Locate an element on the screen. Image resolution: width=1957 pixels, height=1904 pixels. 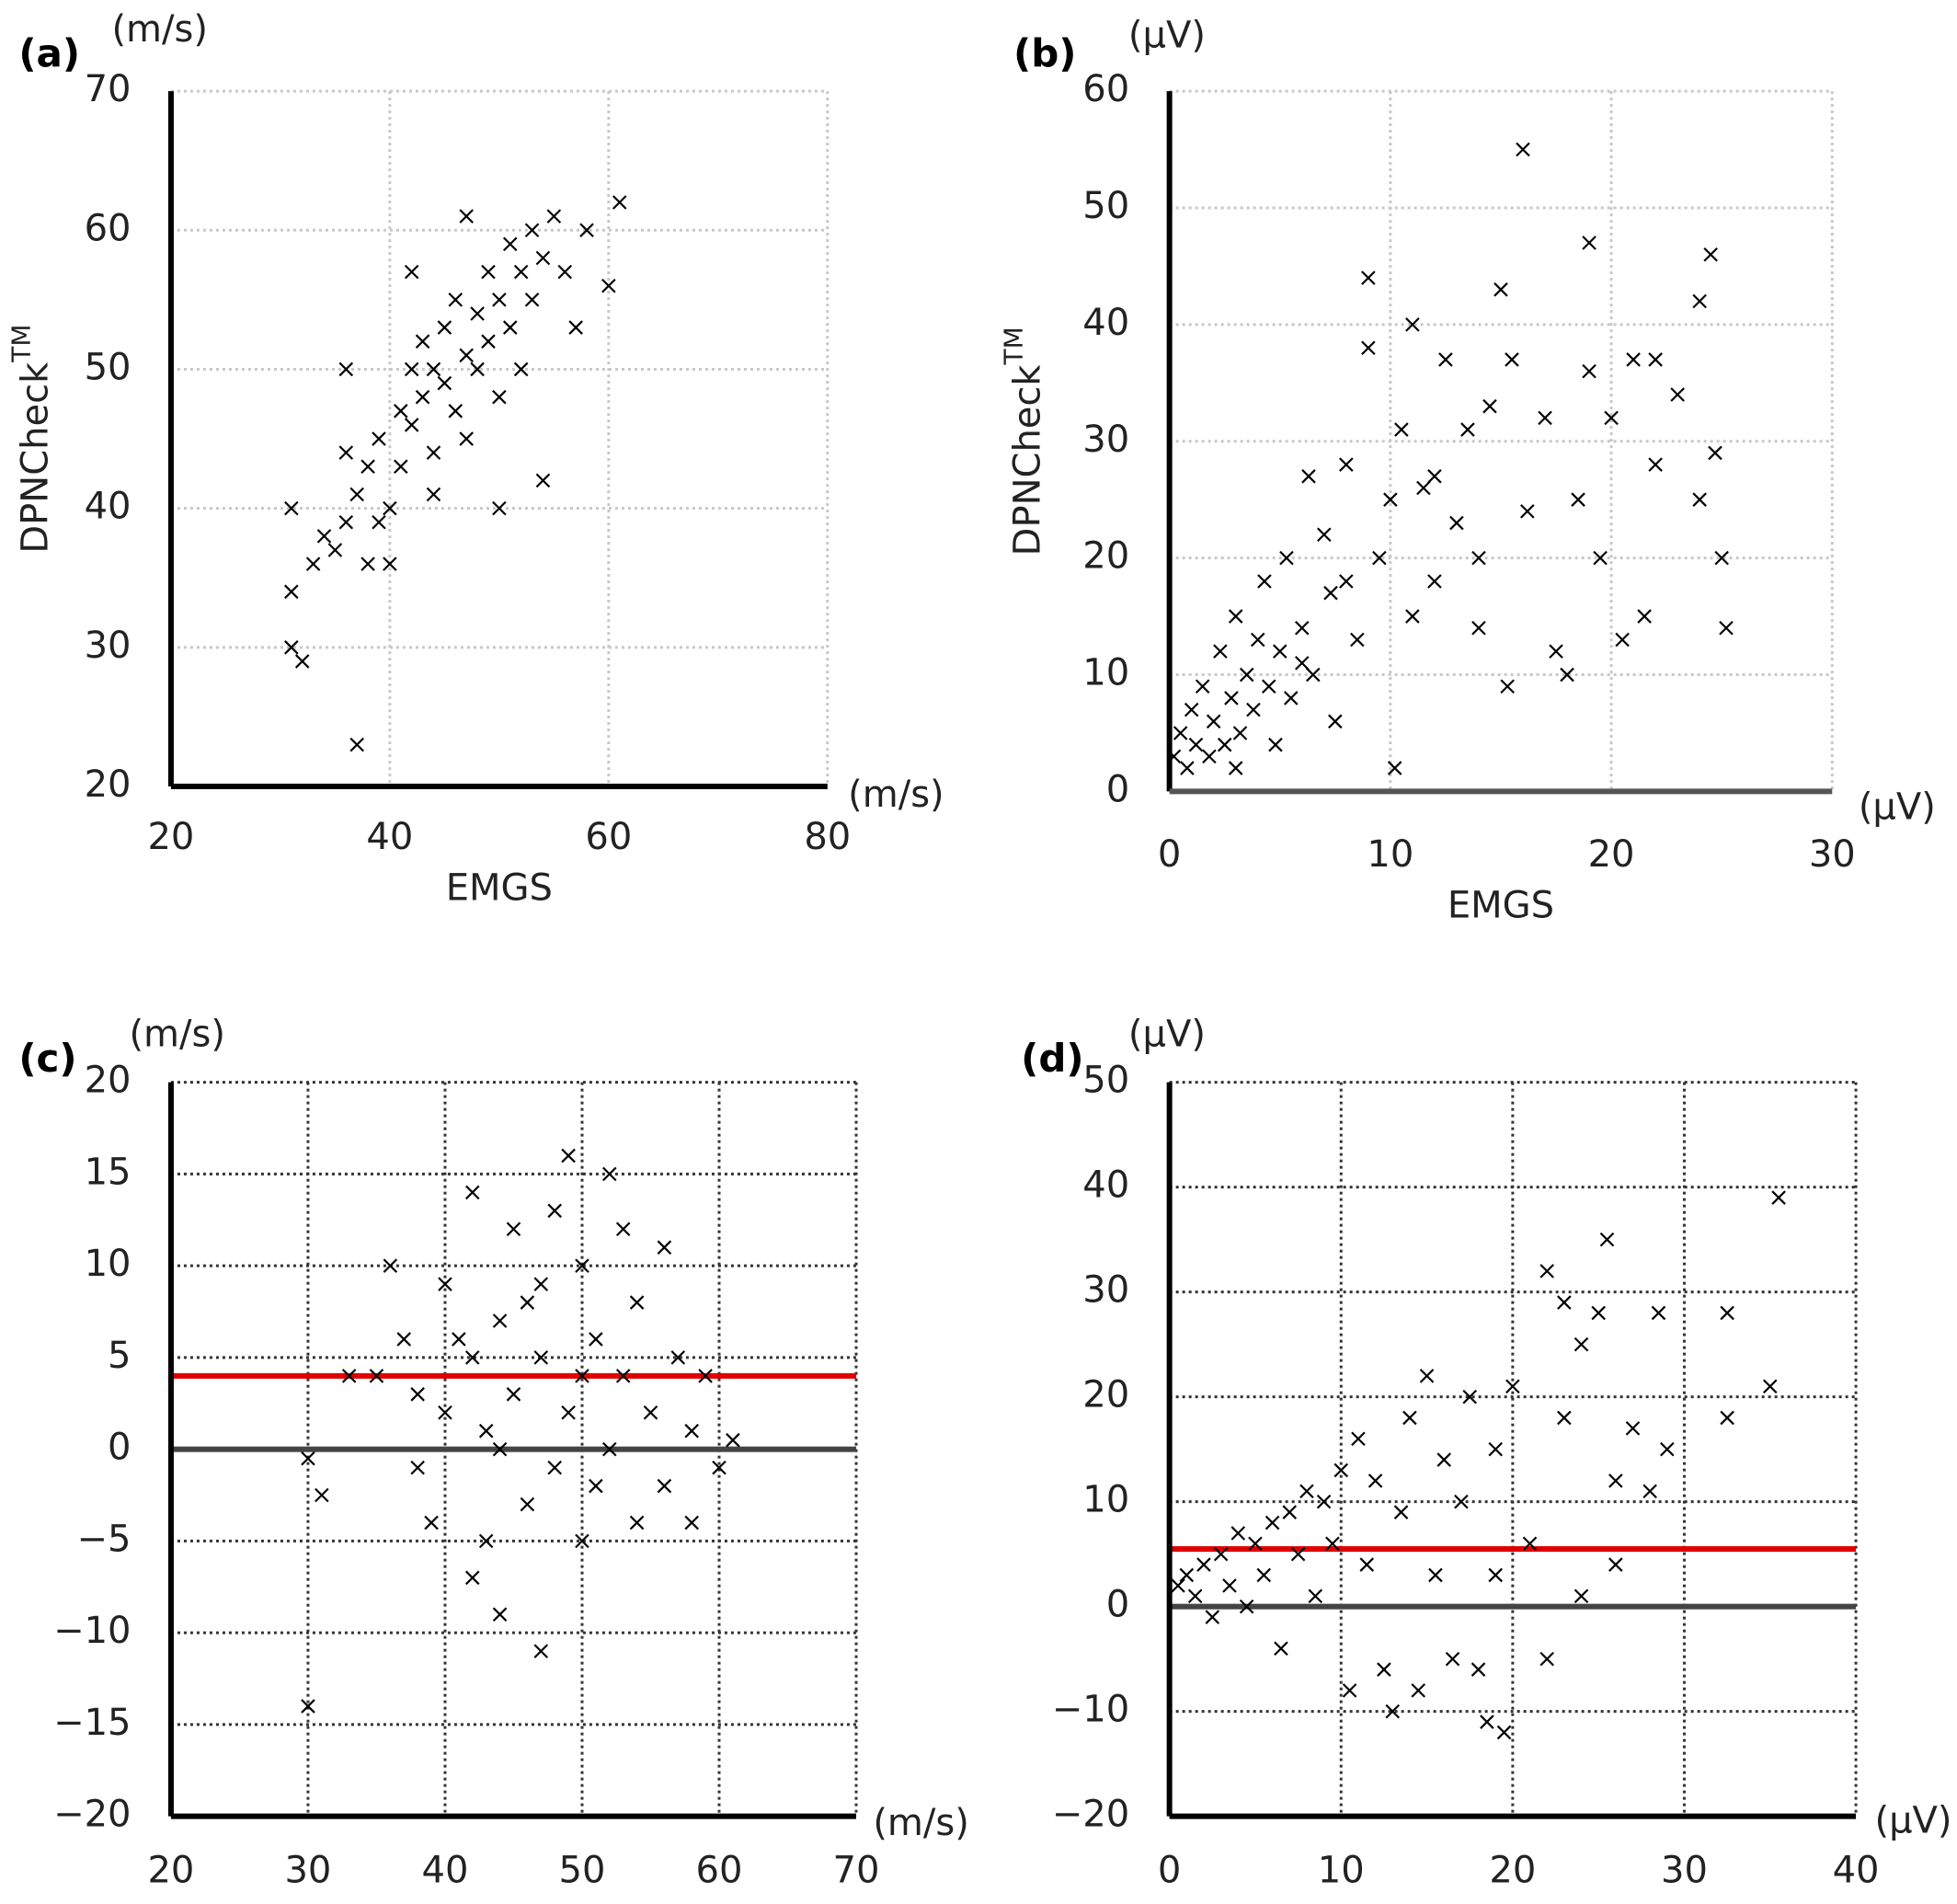
panel-label: (a) is located at coordinates (49, 53).